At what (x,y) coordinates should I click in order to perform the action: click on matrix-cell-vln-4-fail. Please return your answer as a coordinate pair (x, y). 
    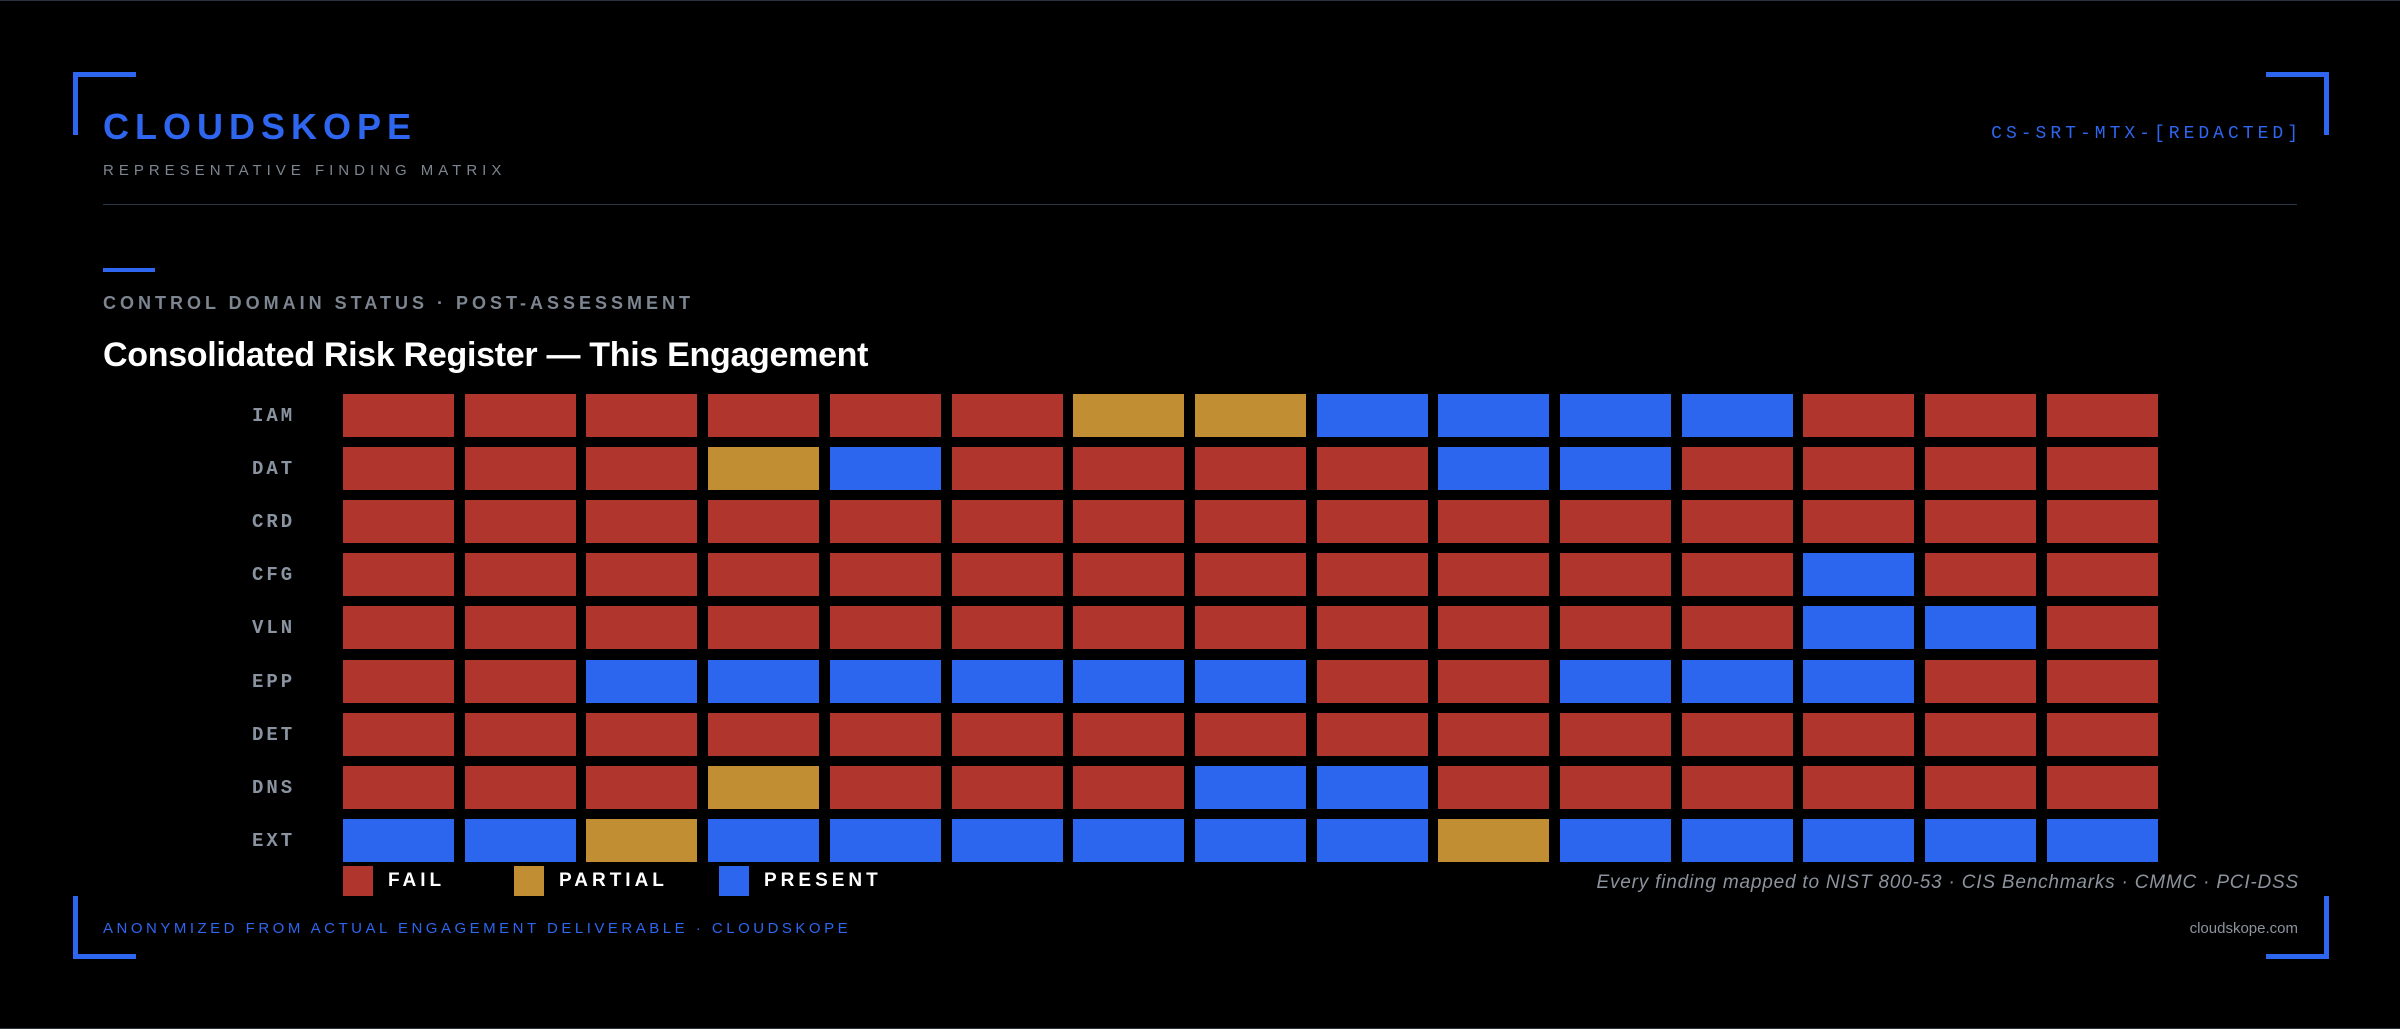
    Looking at the image, I should click on (763, 627).